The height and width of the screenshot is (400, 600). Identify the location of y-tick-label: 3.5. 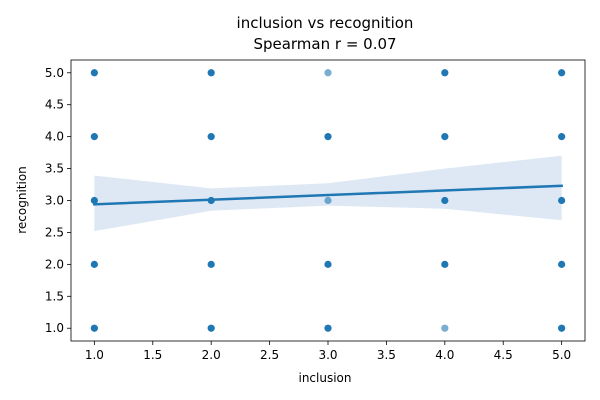
(54, 169).